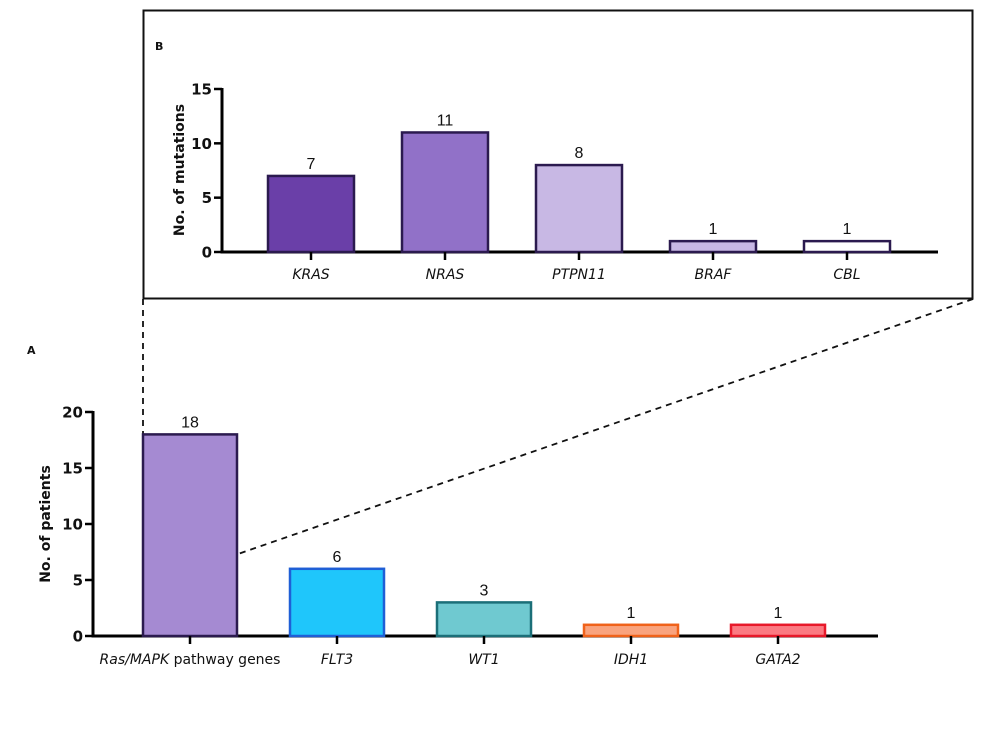 This screenshot has height=733, width=1000. I want to click on x-tick-label: BRAF, so click(714, 275).